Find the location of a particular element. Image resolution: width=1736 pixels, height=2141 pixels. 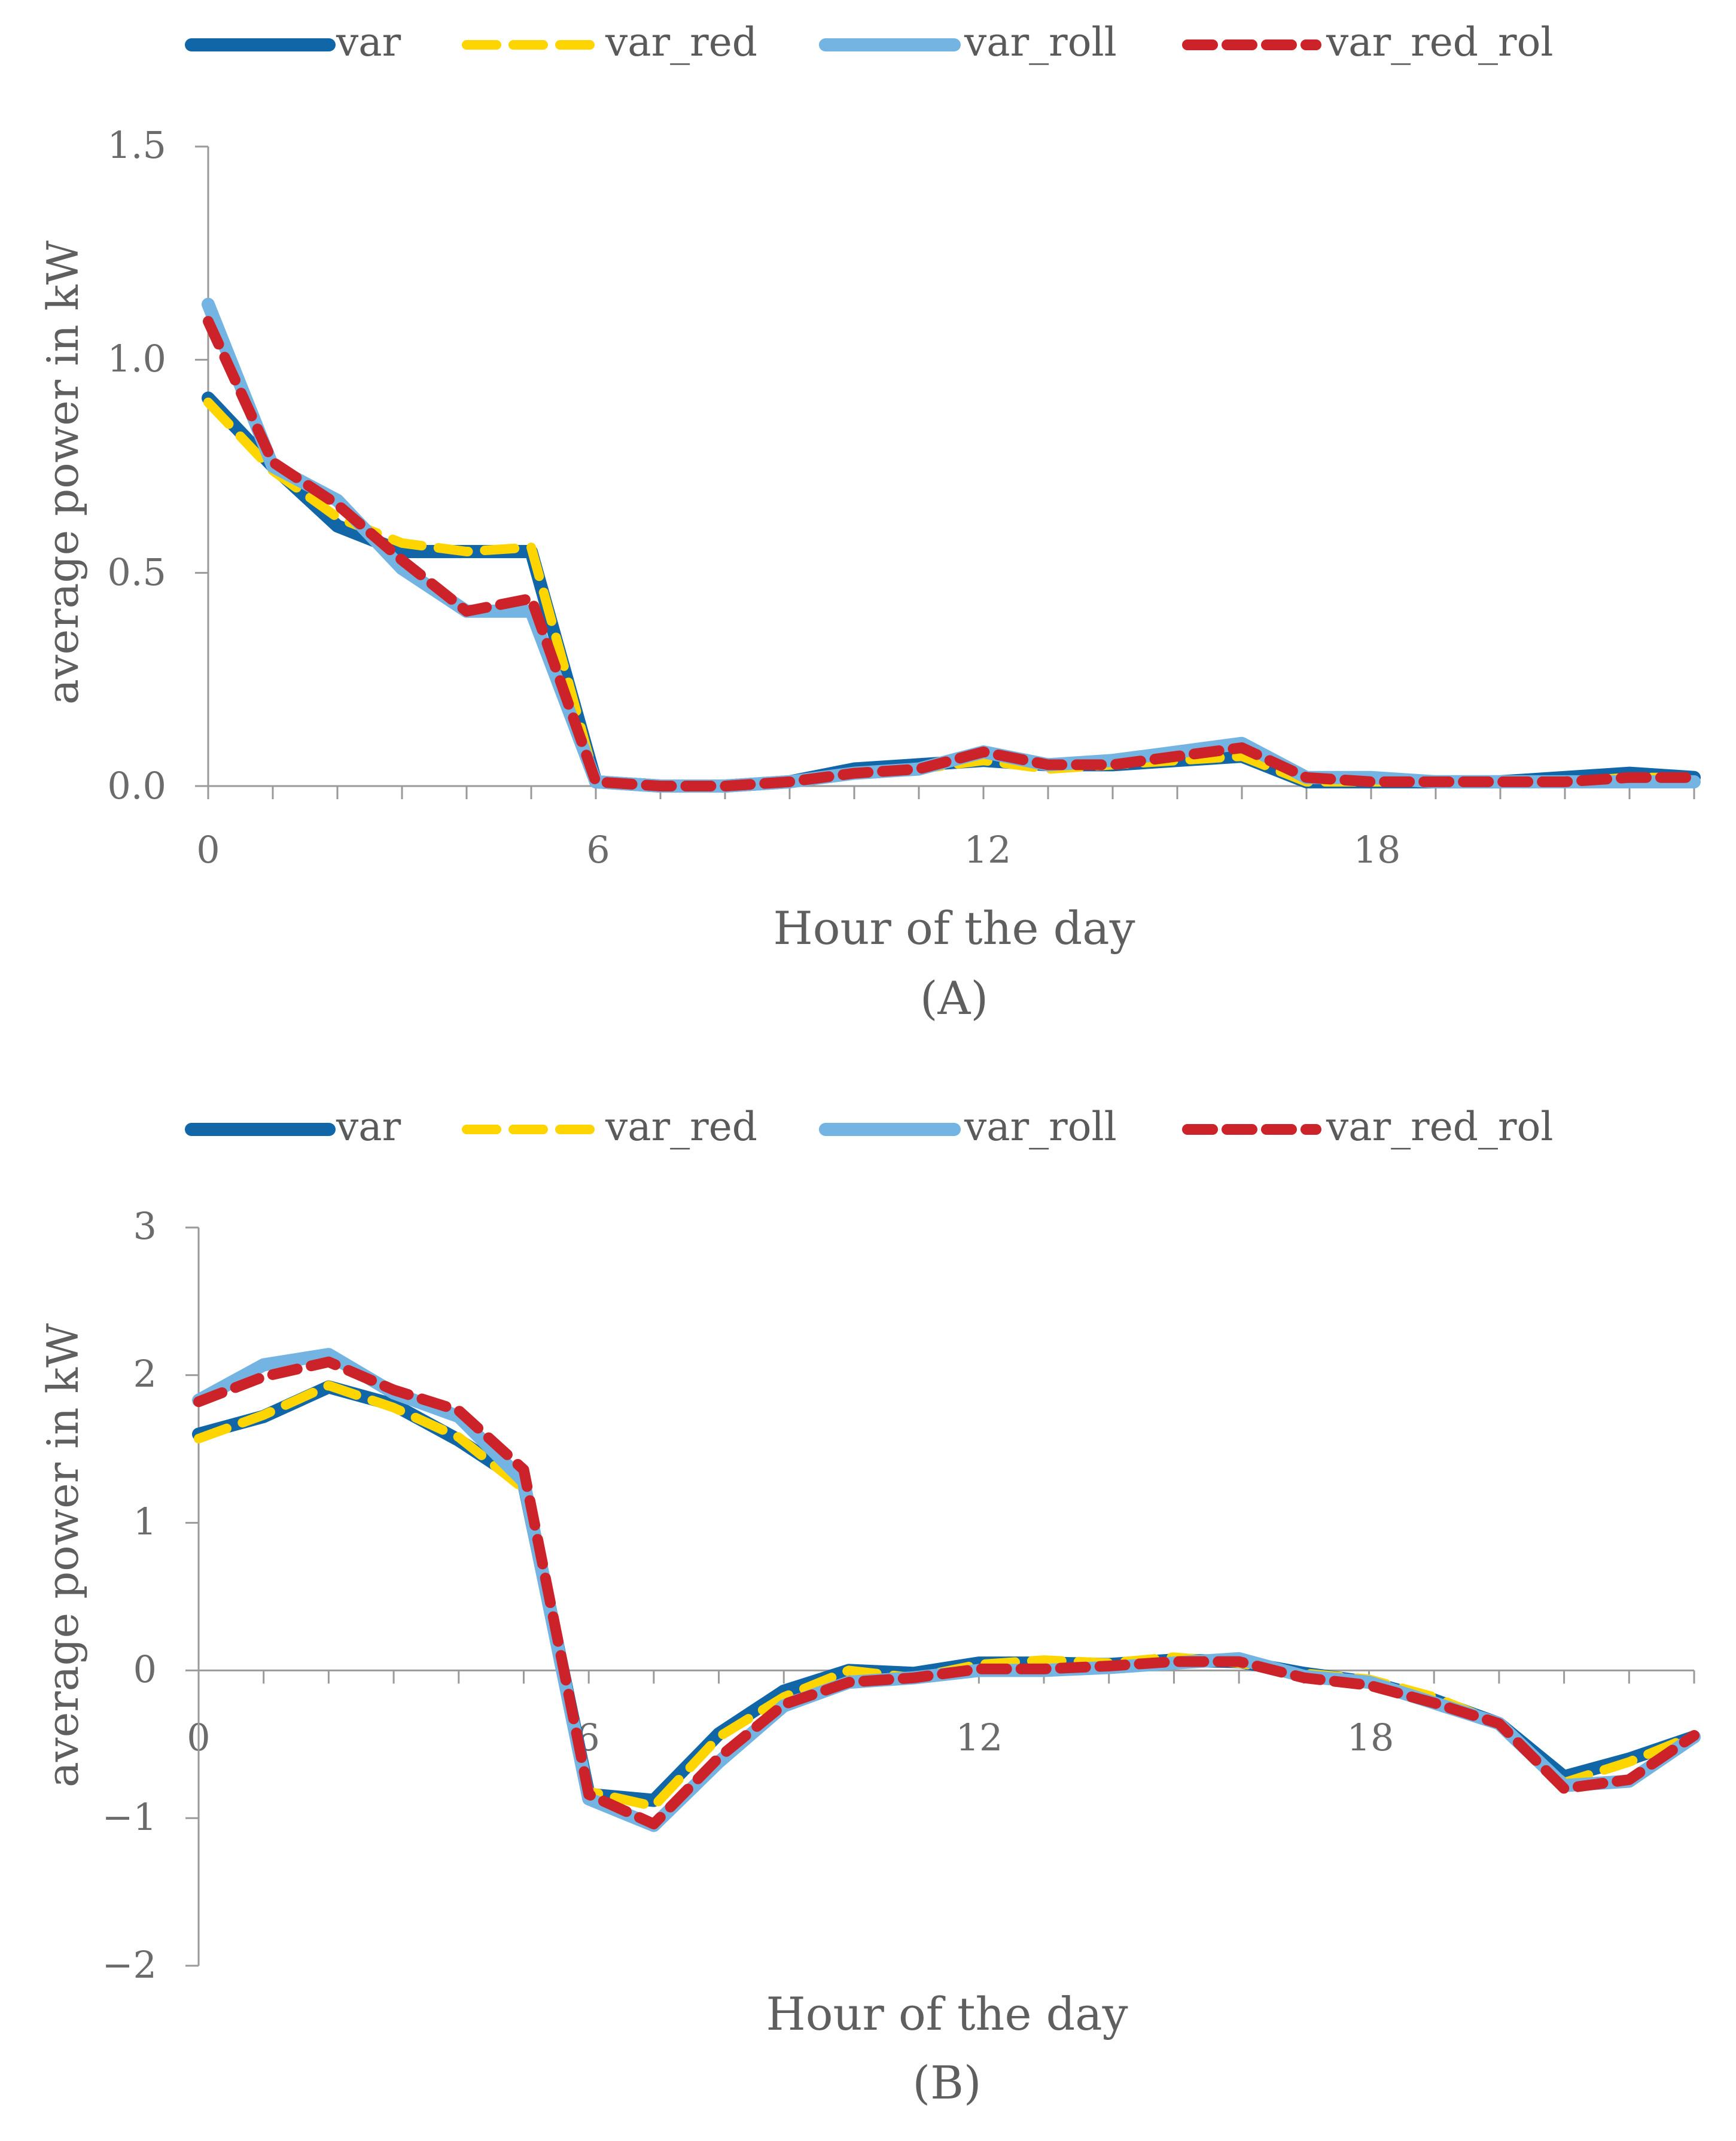

y-tick-label-b-1: −1 is located at coordinates (129, 1817).